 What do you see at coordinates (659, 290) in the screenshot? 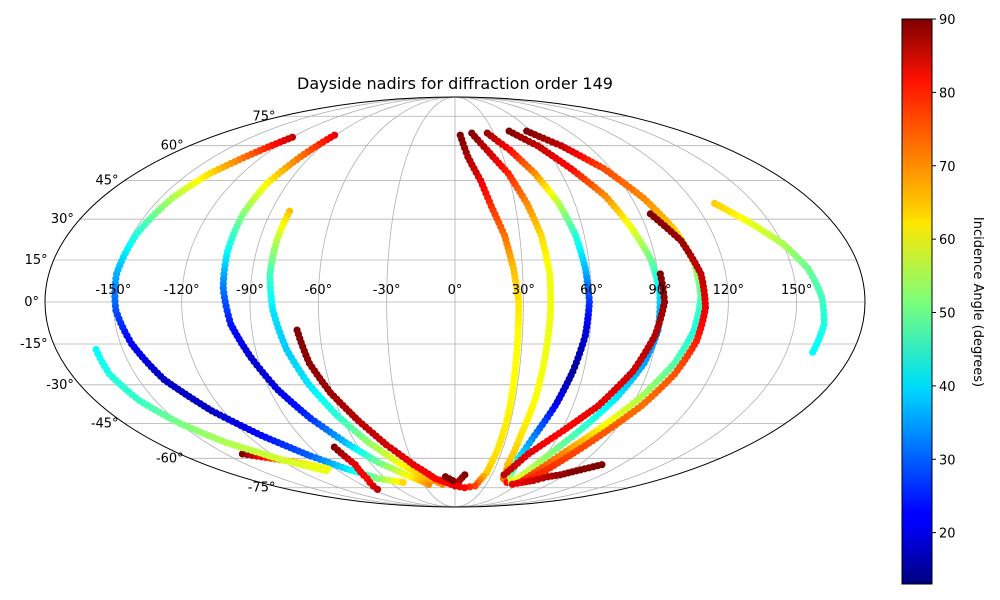
I see `lon-tick-label: 90°` at bounding box center [659, 290].